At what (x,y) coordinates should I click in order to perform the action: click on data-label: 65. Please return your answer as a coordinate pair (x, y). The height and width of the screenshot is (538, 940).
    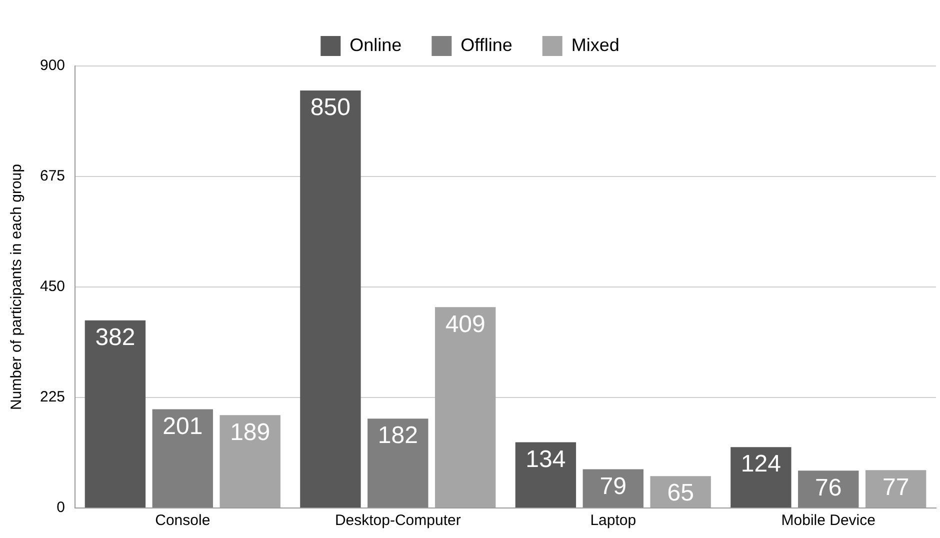
    Looking at the image, I should click on (680, 493).